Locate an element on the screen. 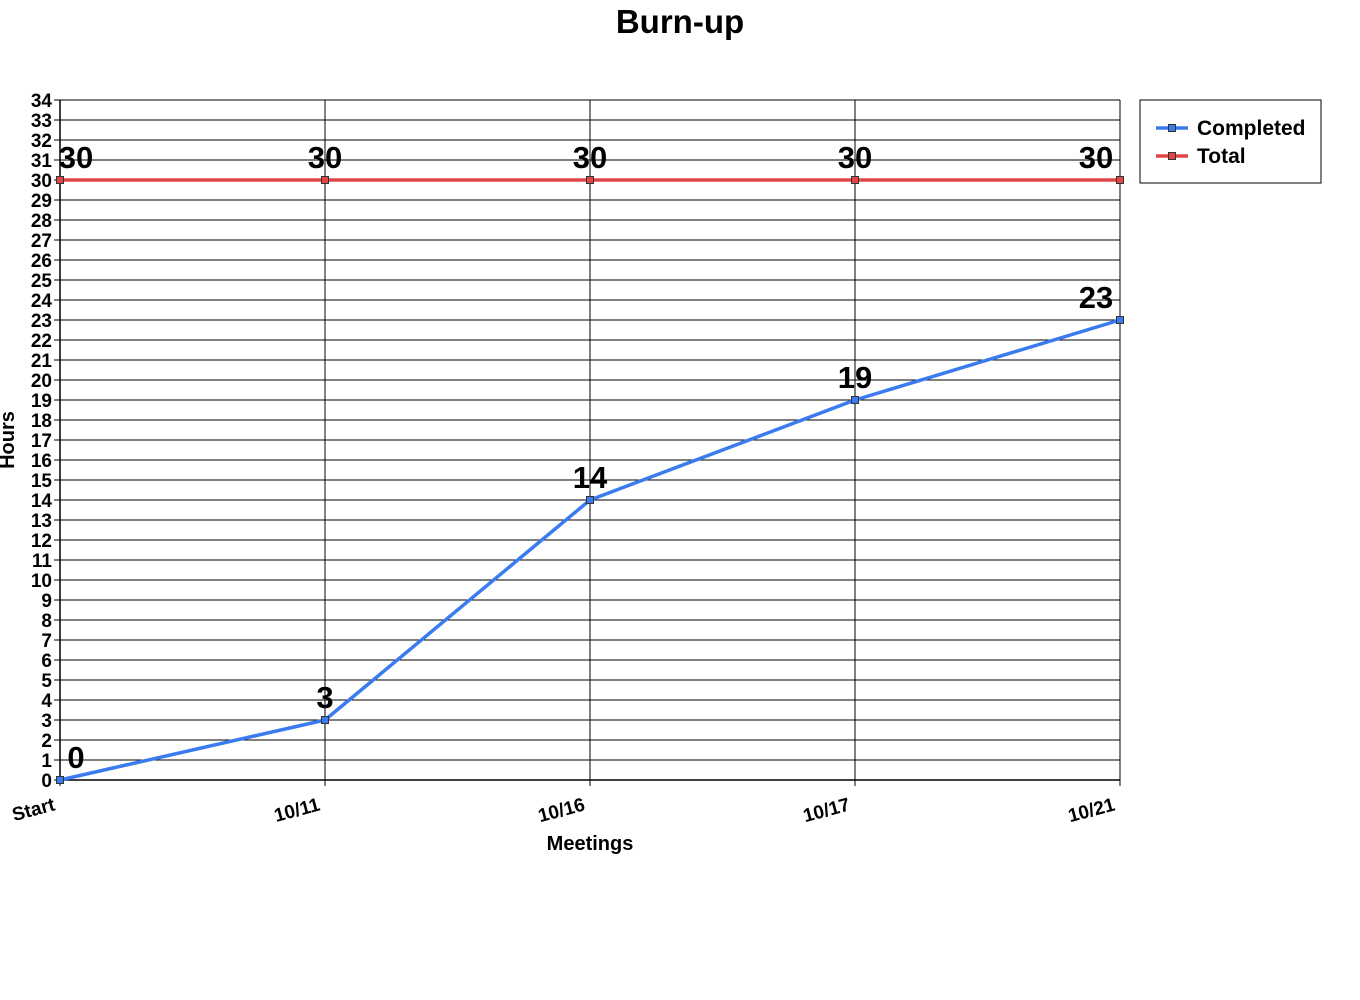  y-tick-label: 29 is located at coordinates (41, 201).